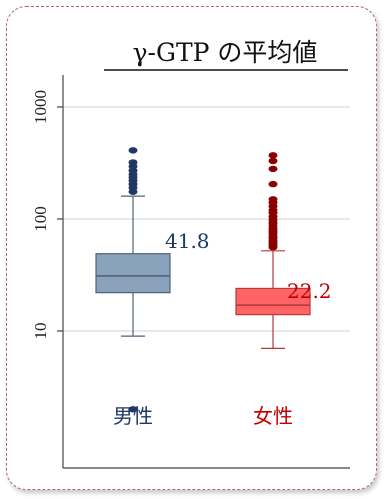 This screenshot has width=385, height=499. What do you see at coordinates (309, 291) in the screenshot?
I see `mean-label-female: 22.2` at bounding box center [309, 291].